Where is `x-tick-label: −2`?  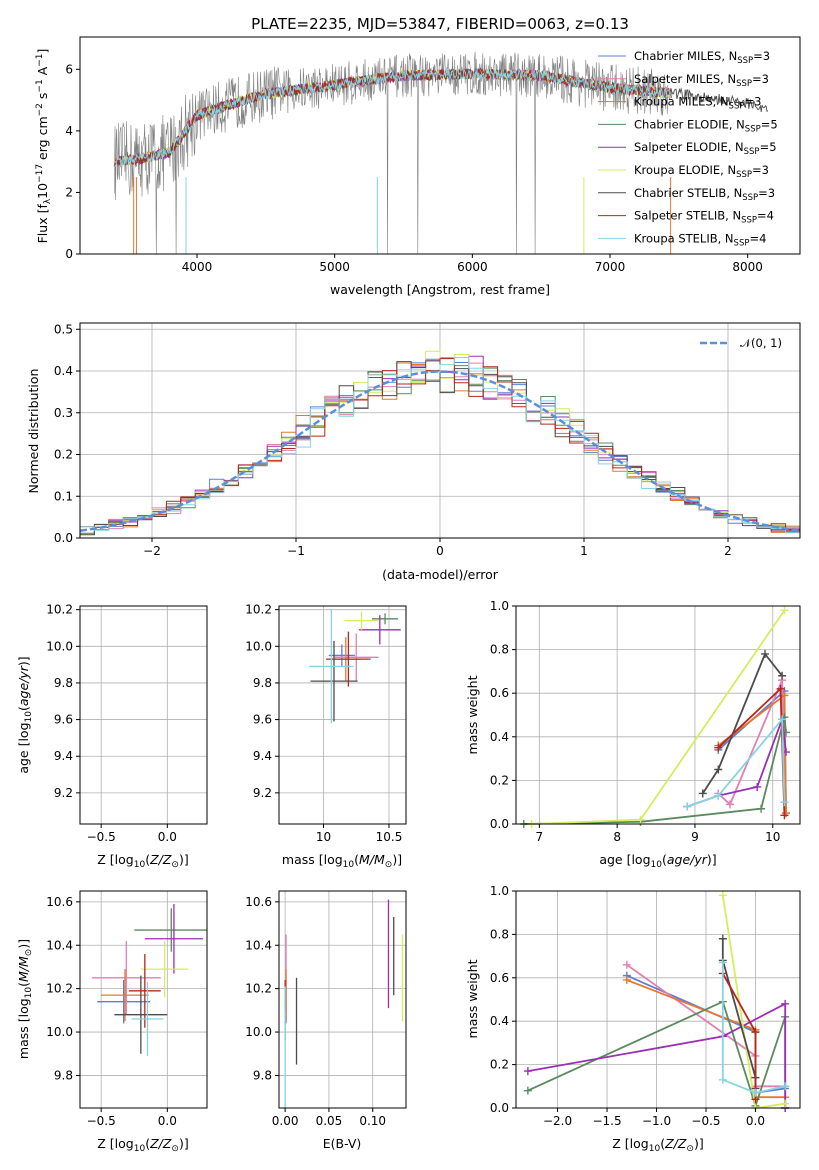
x-tick-label: −2 is located at coordinates (152, 551).